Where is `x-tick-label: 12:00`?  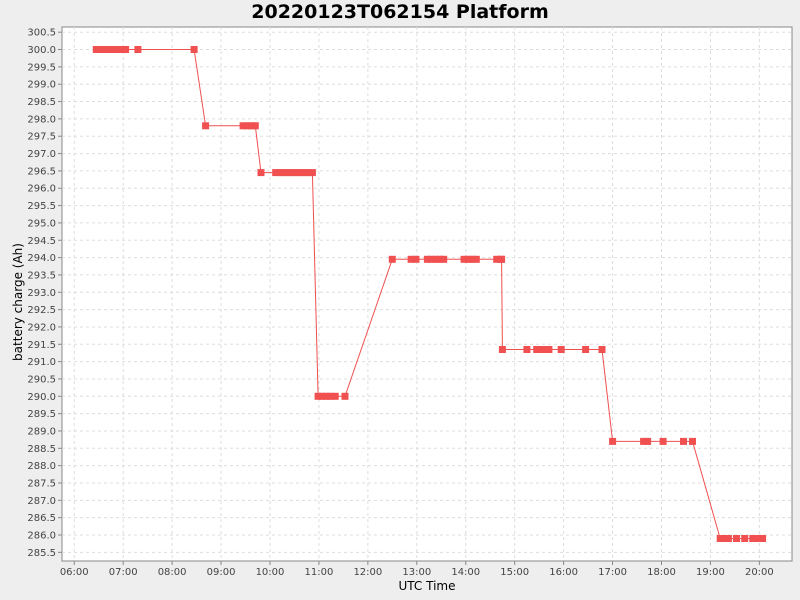
x-tick-label: 12:00 is located at coordinates (367, 572).